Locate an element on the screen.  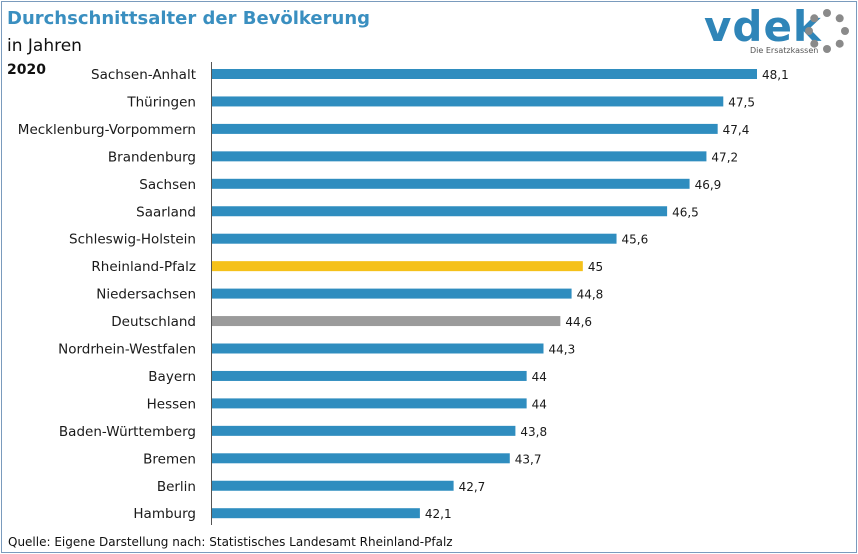
bar-hessen is located at coordinates (369, 403).